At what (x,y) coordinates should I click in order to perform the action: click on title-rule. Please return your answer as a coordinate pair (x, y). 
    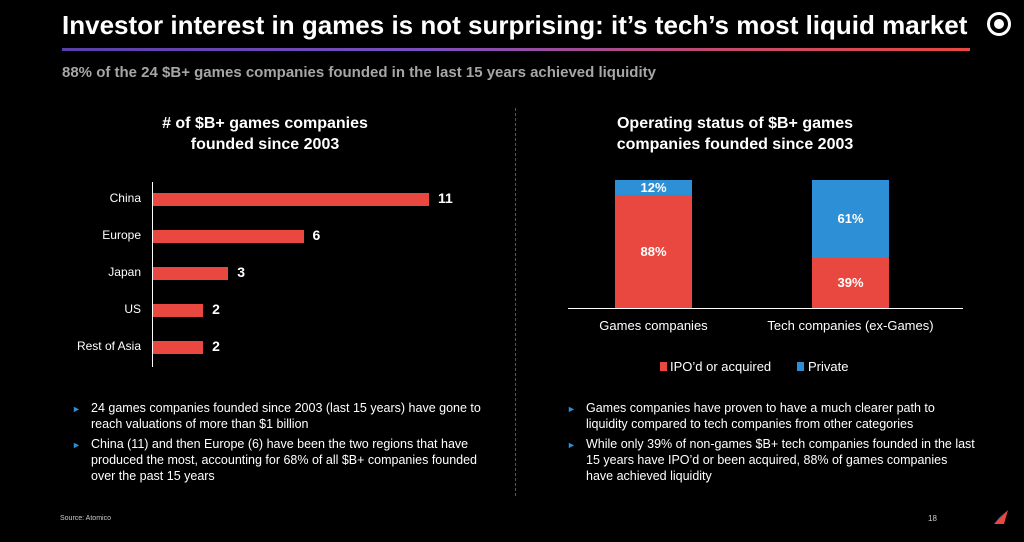
    Looking at the image, I should click on (516, 49).